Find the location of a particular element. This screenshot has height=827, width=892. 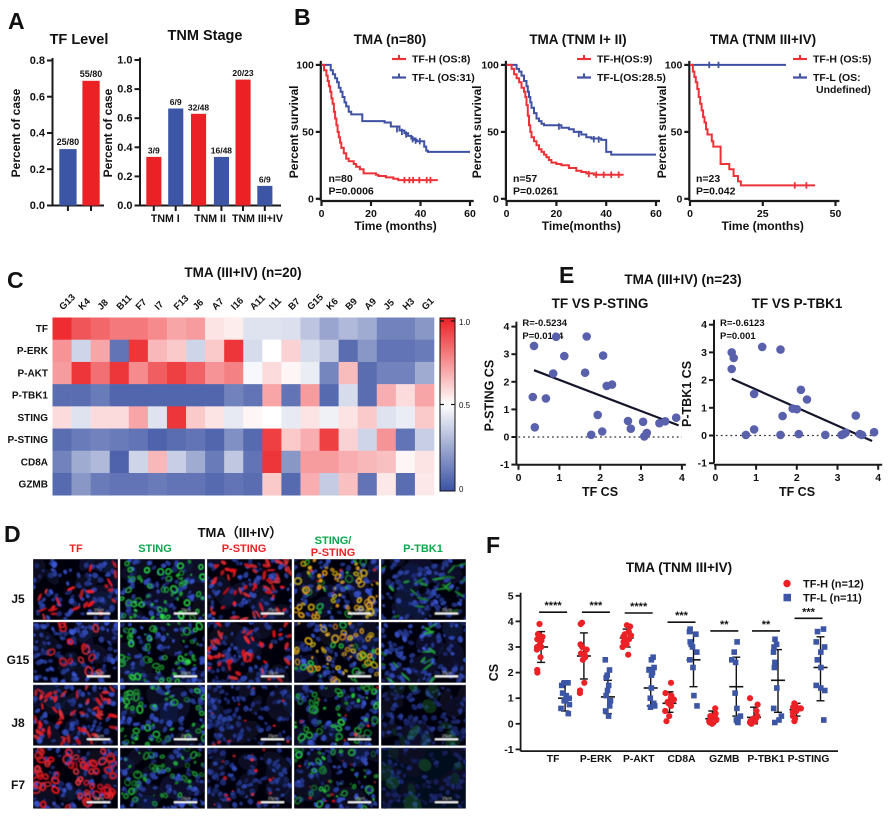

svg-text: TF VS P-STING is located at coordinates (600, 303).